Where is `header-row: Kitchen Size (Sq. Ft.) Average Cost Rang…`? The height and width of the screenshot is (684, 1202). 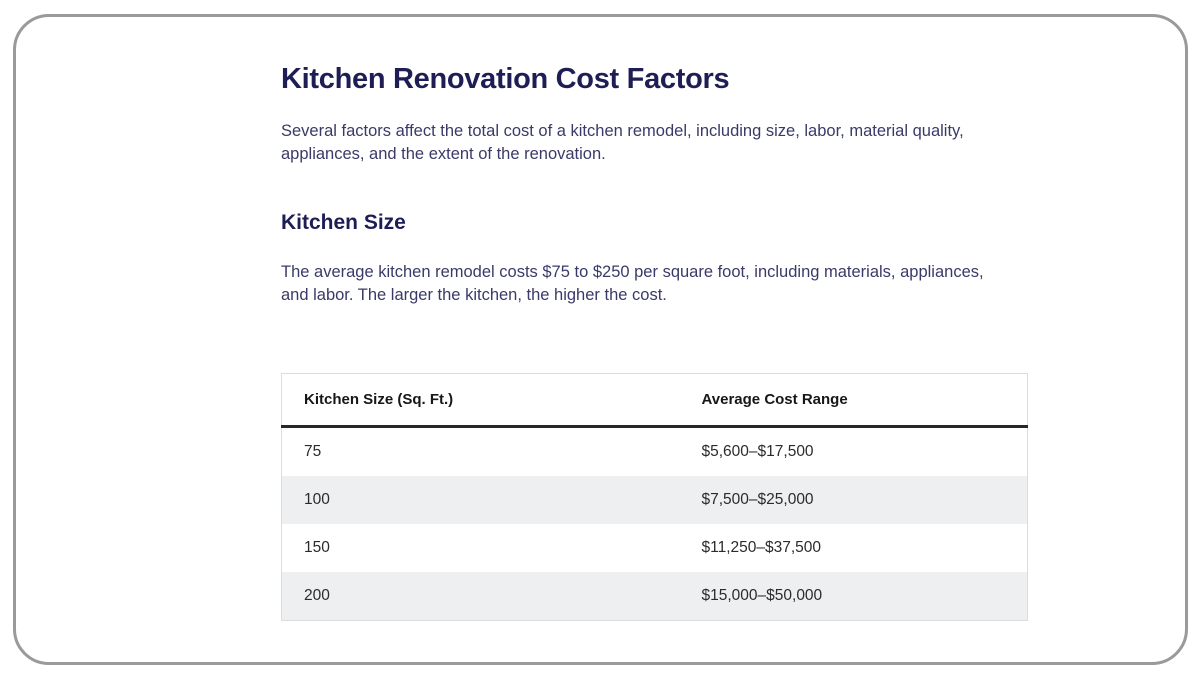
header-row: Kitchen Size (Sq. Ft.) Average Cost Rang… is located at coordinates (654, 400).